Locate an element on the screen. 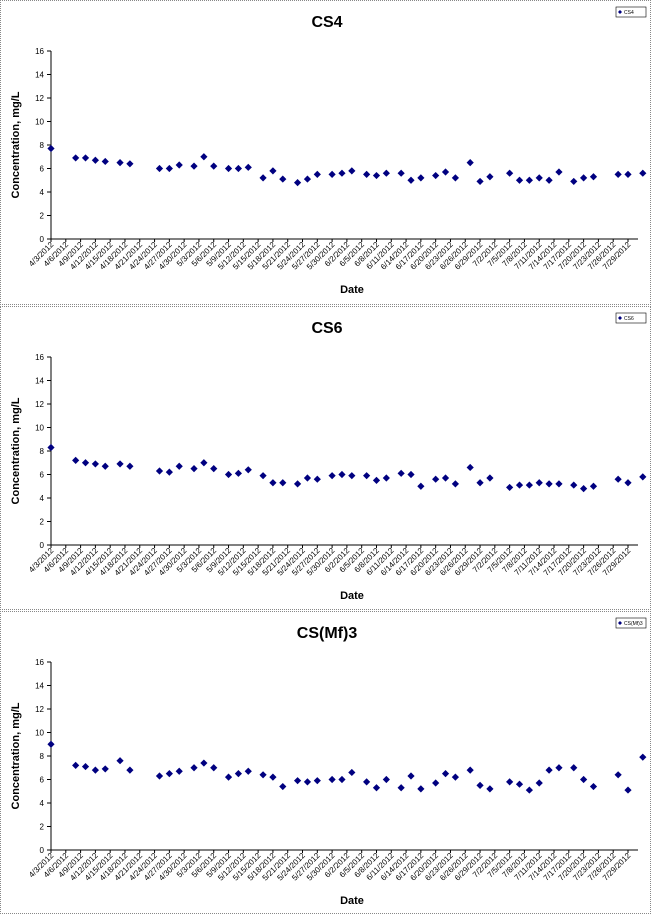 This screenshot has width=652, height=914. y-tick-label: 0 is located at coordinates (42, 850).